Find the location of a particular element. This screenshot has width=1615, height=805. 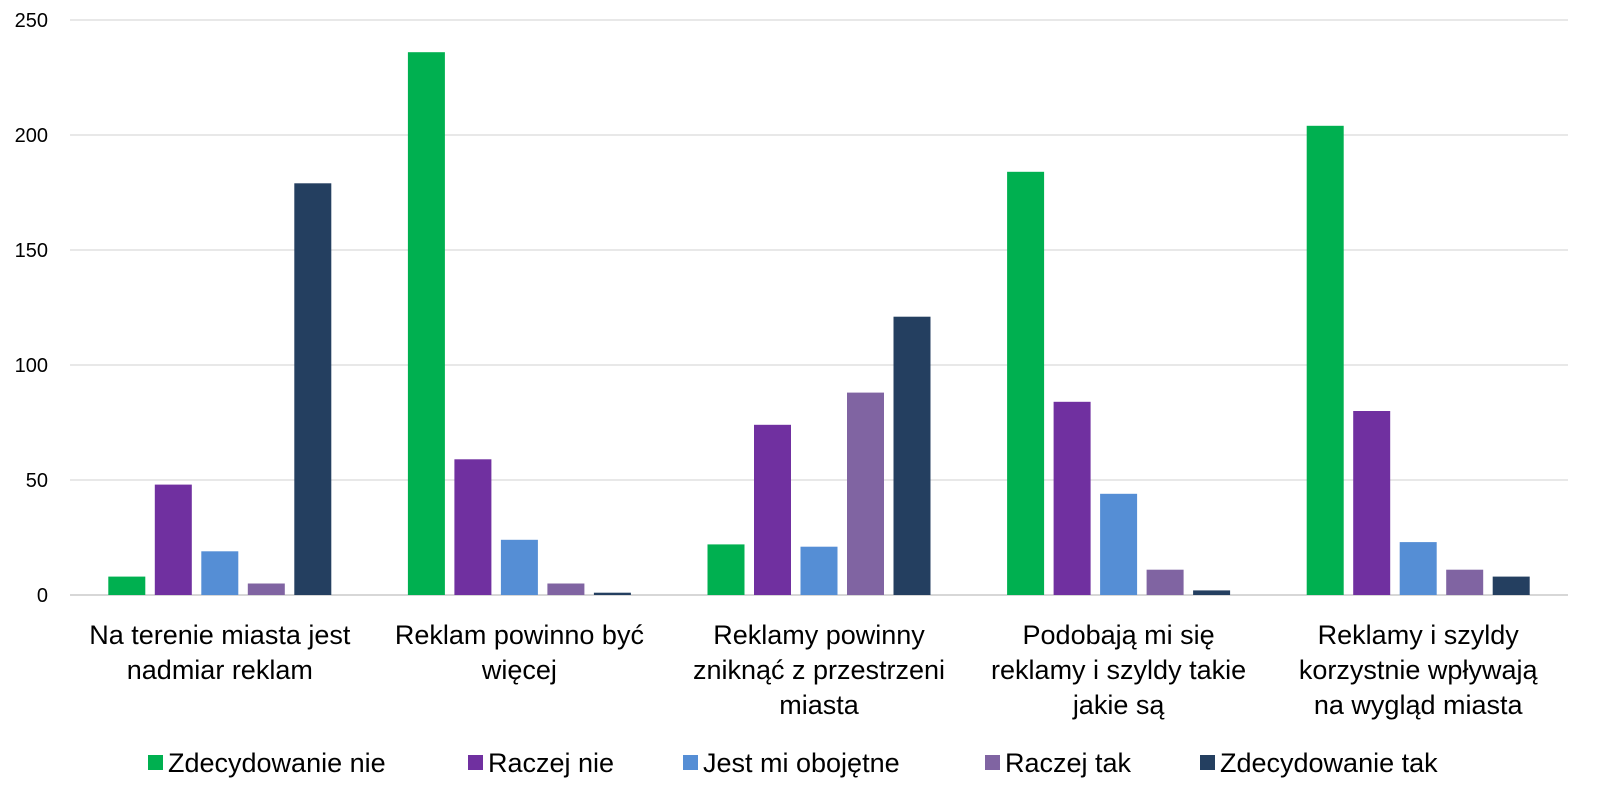

x-tick-label: Na terenie miasta jest nadmiar reklam is located at coordinates (220, 652).